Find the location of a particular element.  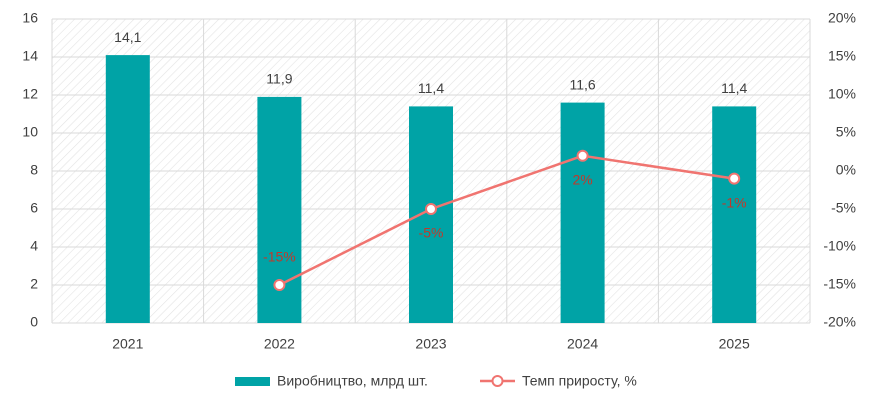

y-tick-label: 4 is located at coordinates (34, 246).